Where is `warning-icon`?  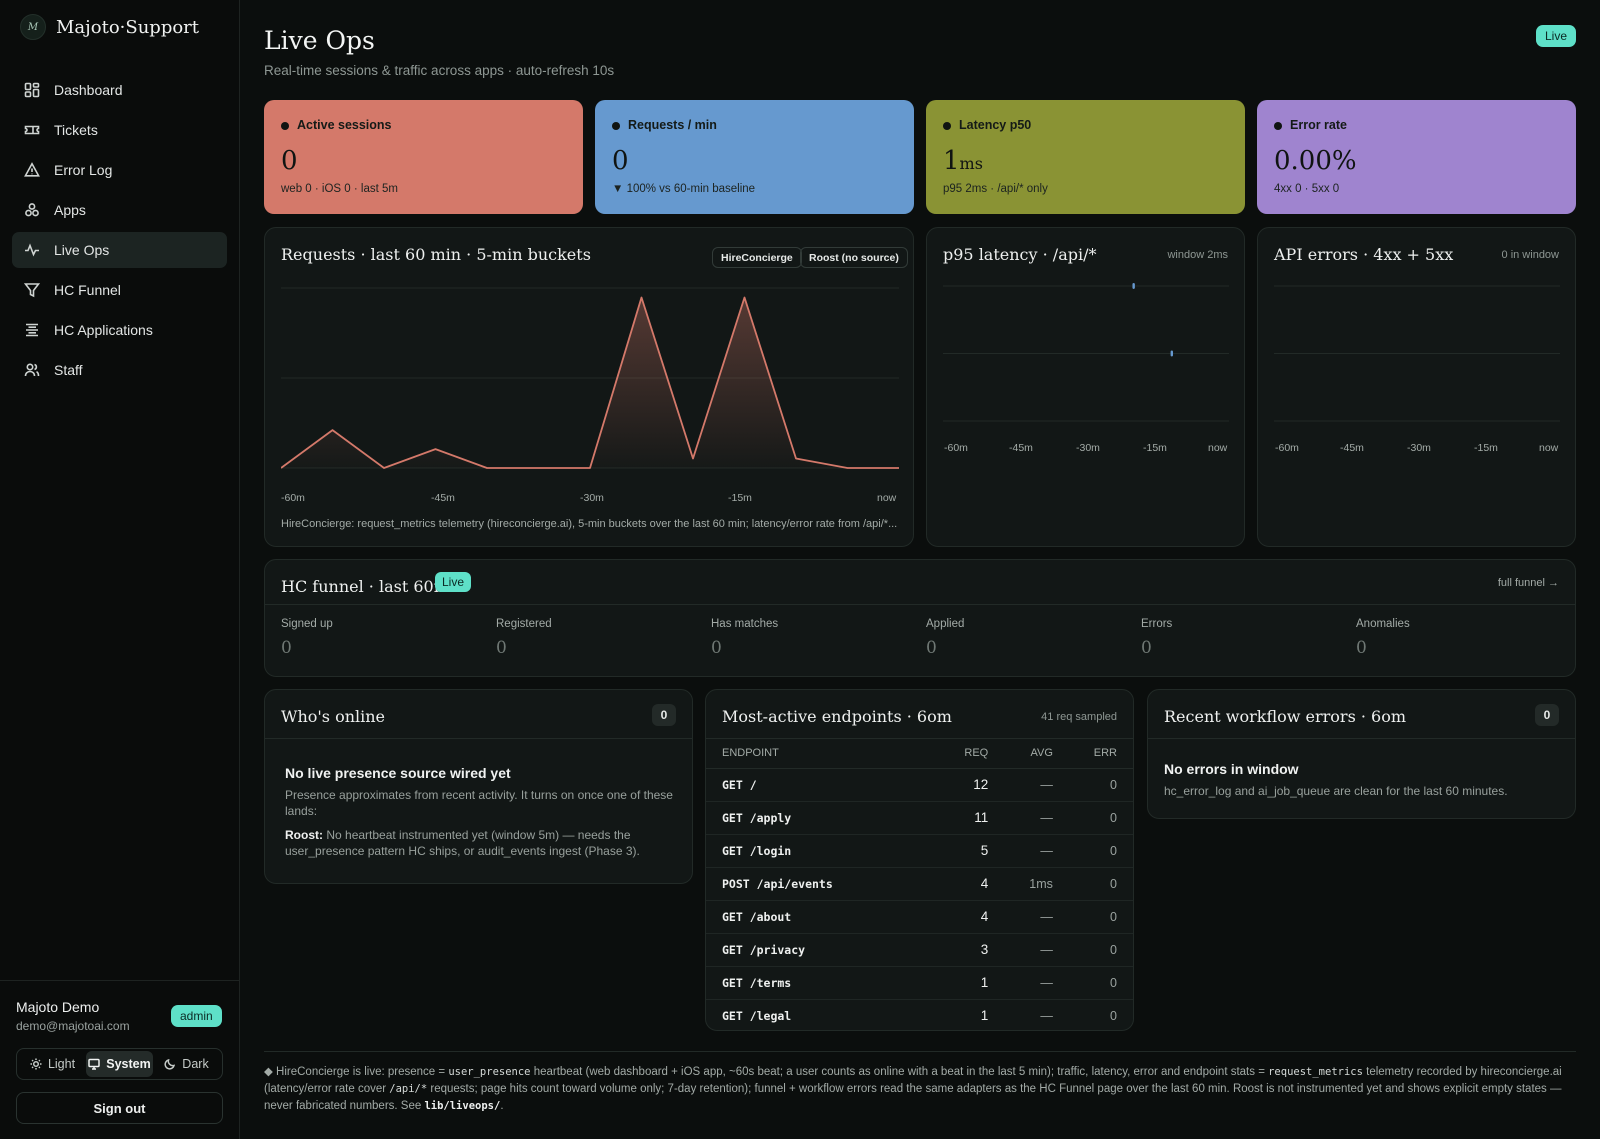
warning-icon is located at coordinates (32, 170).